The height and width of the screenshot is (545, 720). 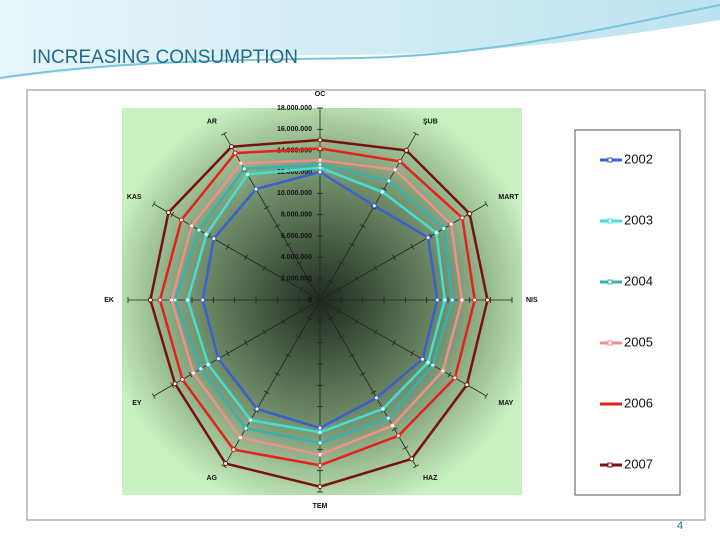 I want to click on legend-label: 2004, so click(x=638, y=280).